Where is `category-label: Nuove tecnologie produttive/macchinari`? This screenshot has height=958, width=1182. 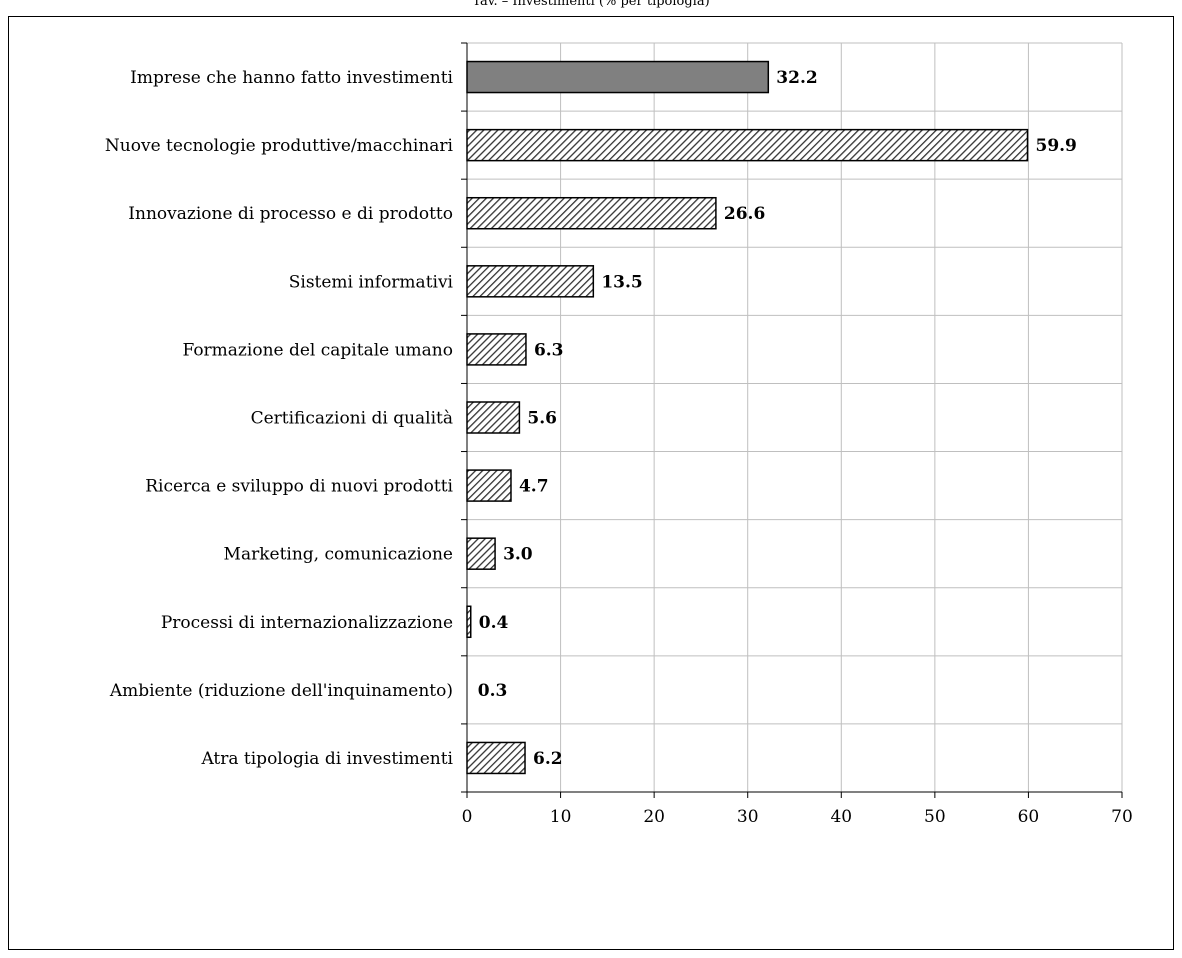
category-label: Nuove tecnologie produttive/macchinari is located at coordinates (279, 146).